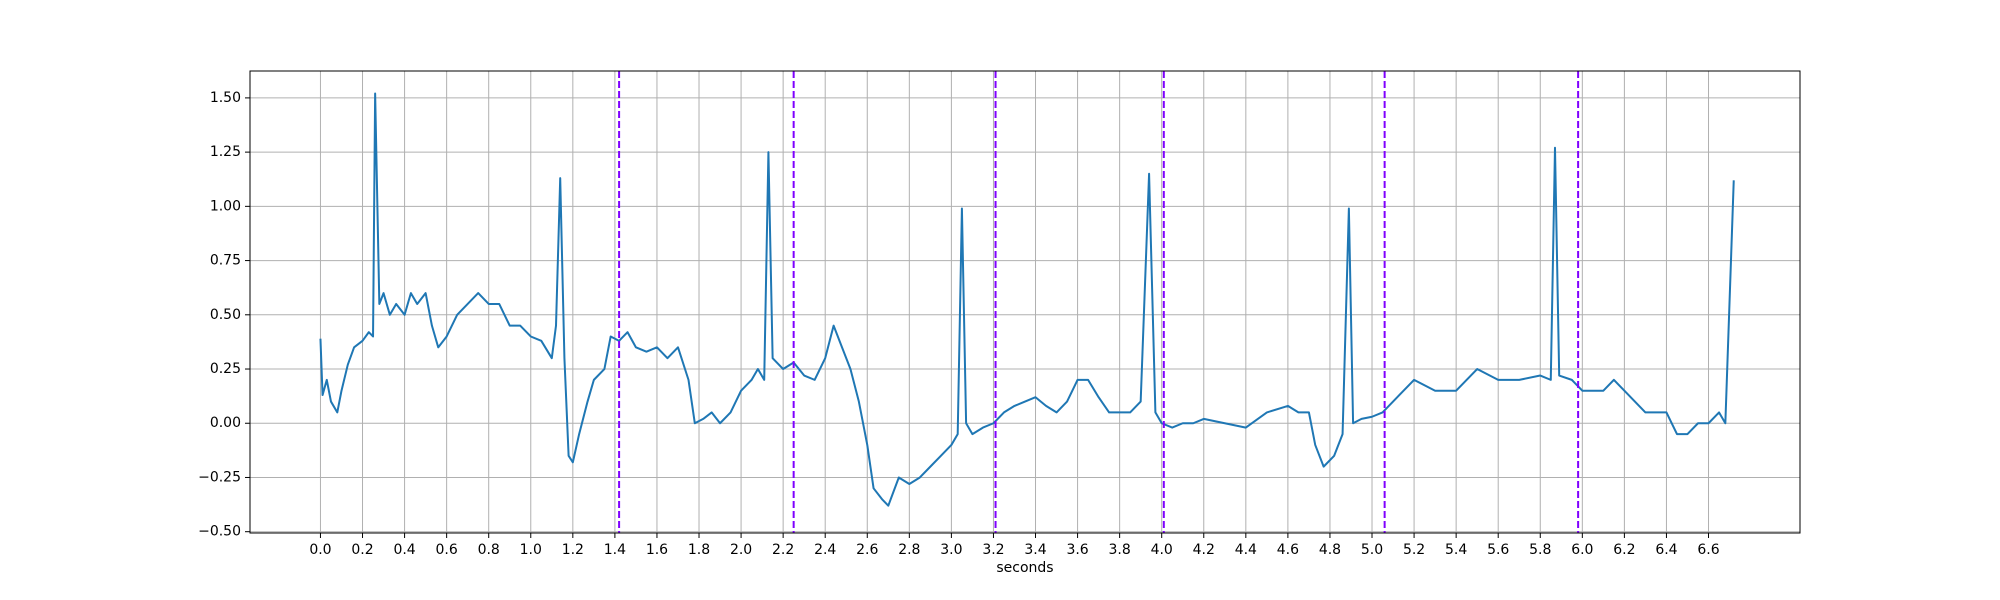 Image resolution: width=2000 pixels, height=600 pixels. Describe the element at coordinates (1540, 550) in the screenshot. I see `x-tick-label: 5.8` at that location.